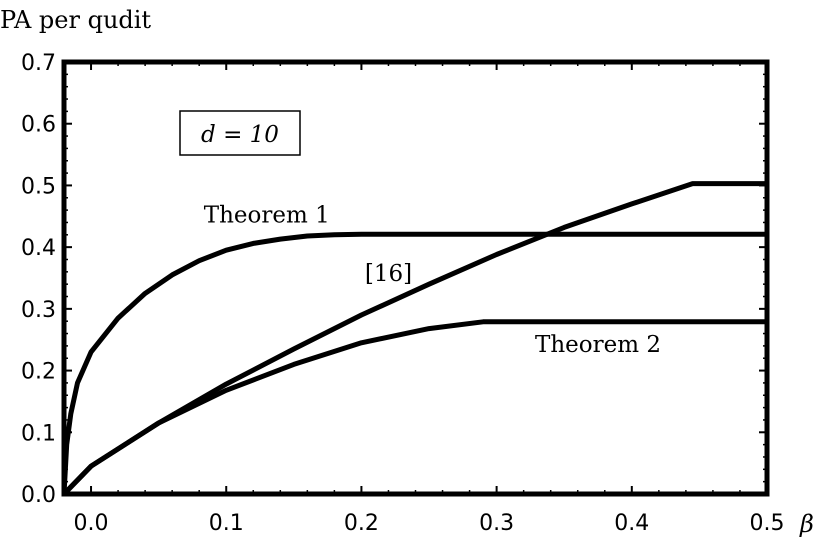 The height and width of the screenshot is (549, 827). I want to click on y-tick-label: 0.2, so click(38, 372).